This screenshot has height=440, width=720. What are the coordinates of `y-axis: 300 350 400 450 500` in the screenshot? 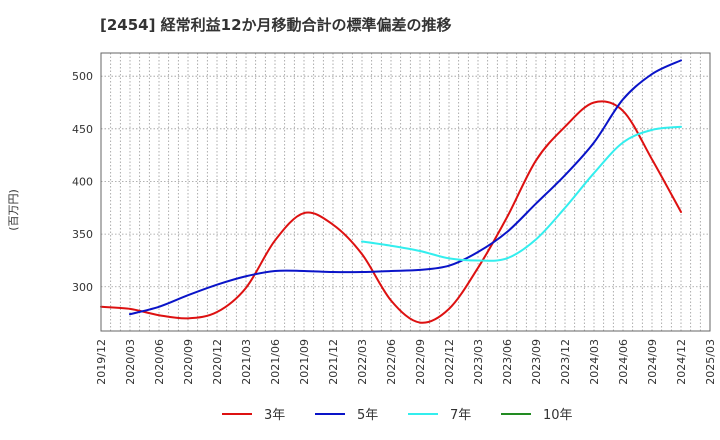 It's located at (82, 182).